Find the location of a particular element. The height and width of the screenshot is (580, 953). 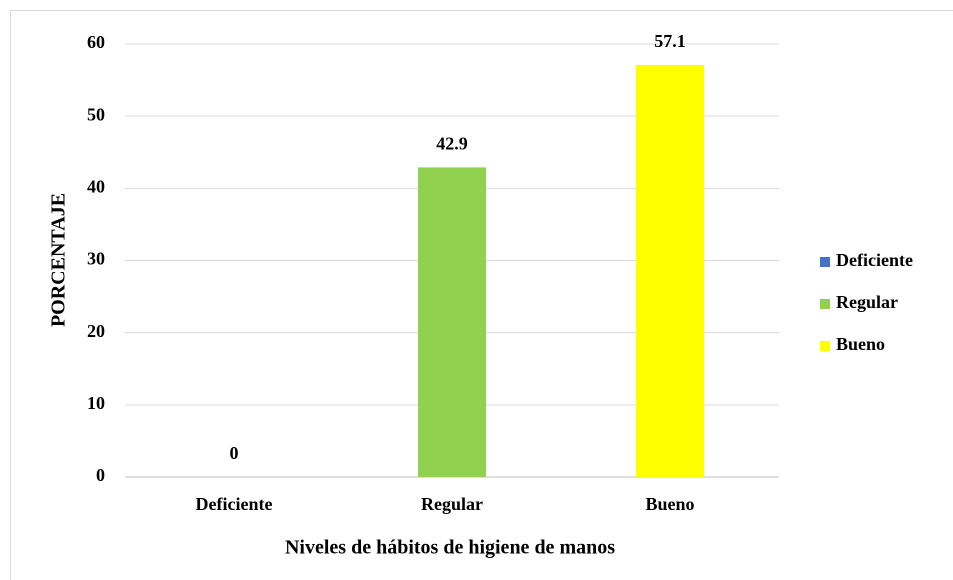

legend-label: Bueno is located at coordinates (860, 344).